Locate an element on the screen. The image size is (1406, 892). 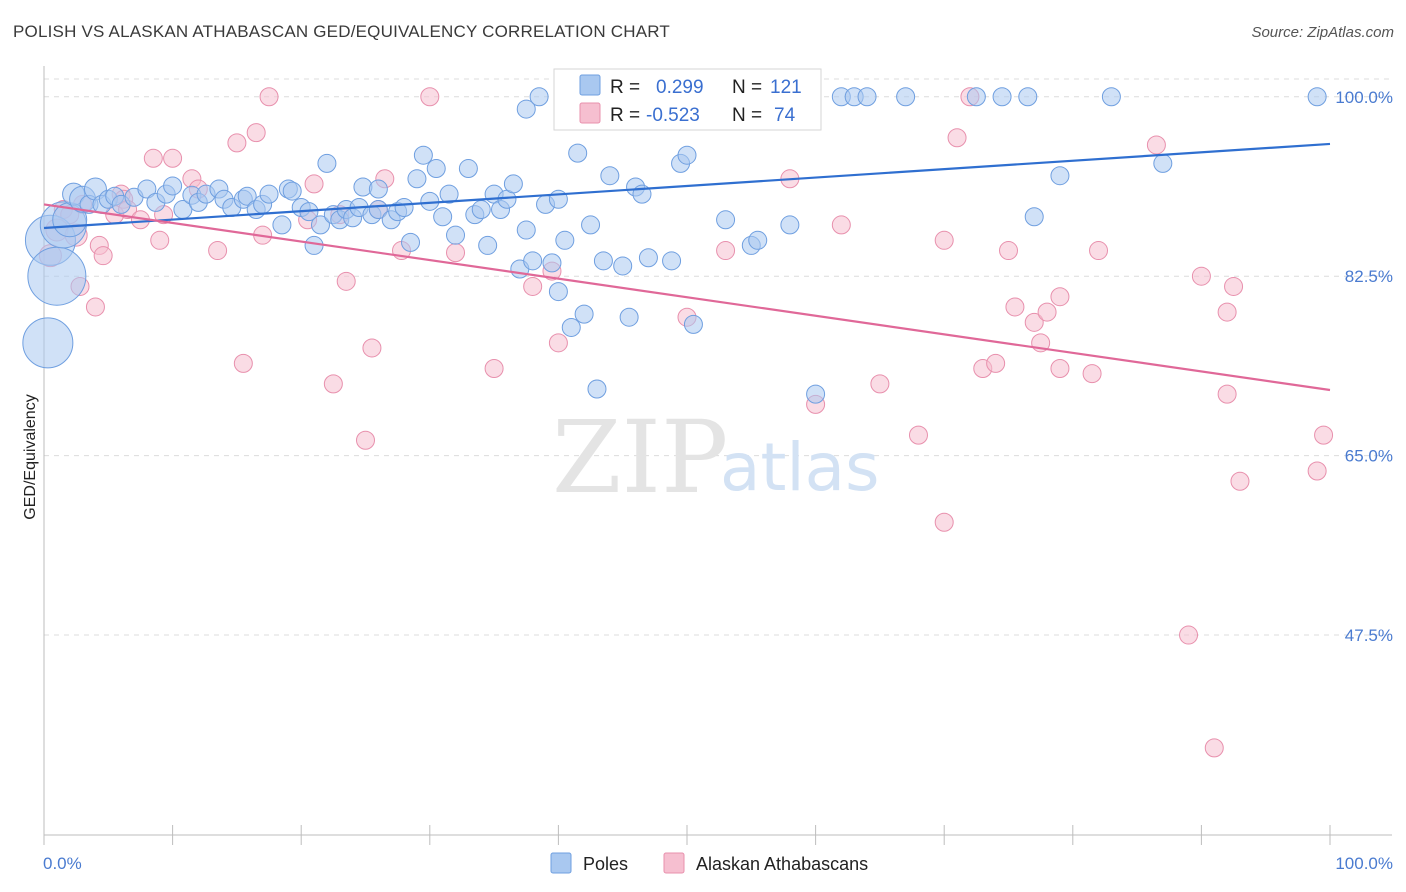
stats-legend-swatch-athabascans is located at coordinates (590, 113).